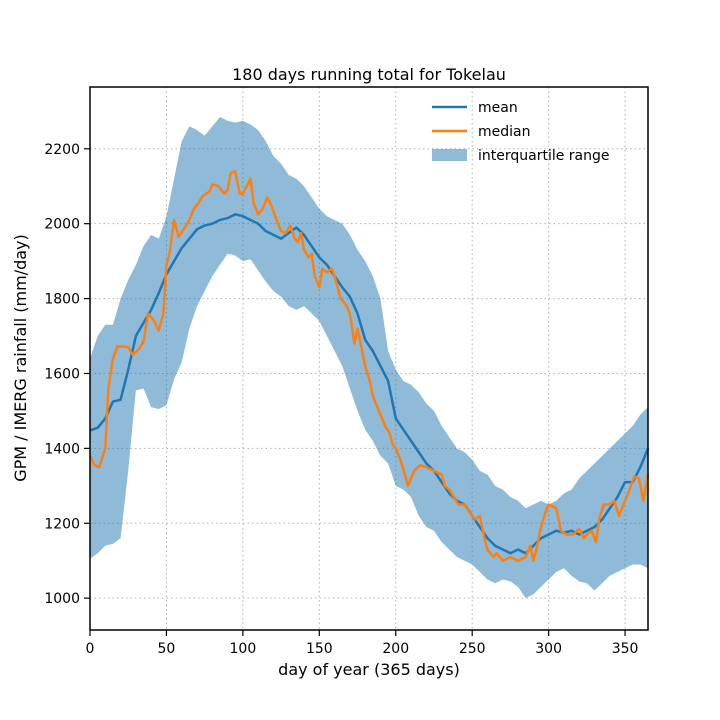  I want to click on x-tick-label: 300, so click(548, 649).